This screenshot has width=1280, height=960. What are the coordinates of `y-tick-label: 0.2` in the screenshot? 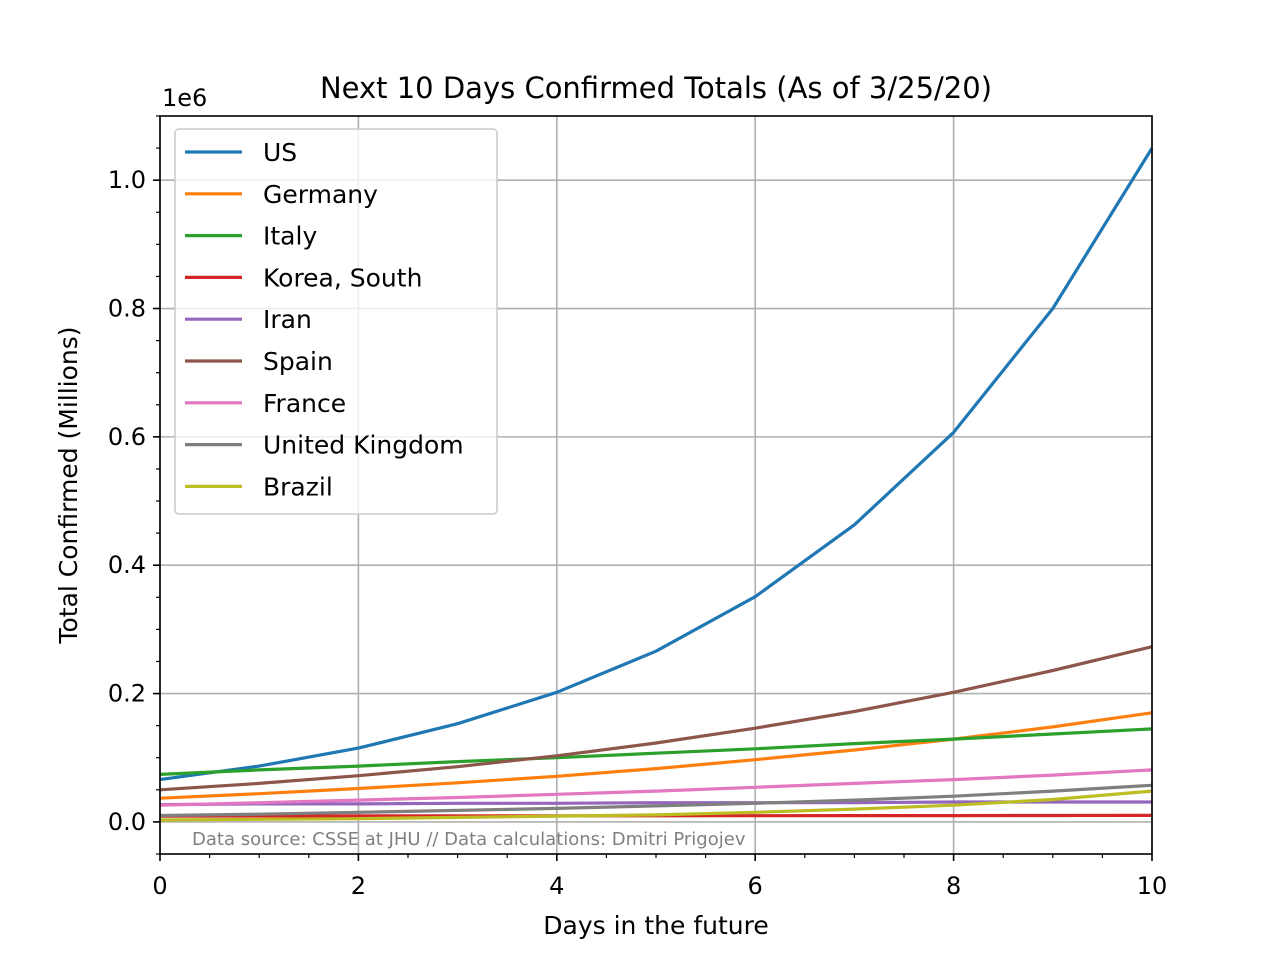 It's located at (127, 694).